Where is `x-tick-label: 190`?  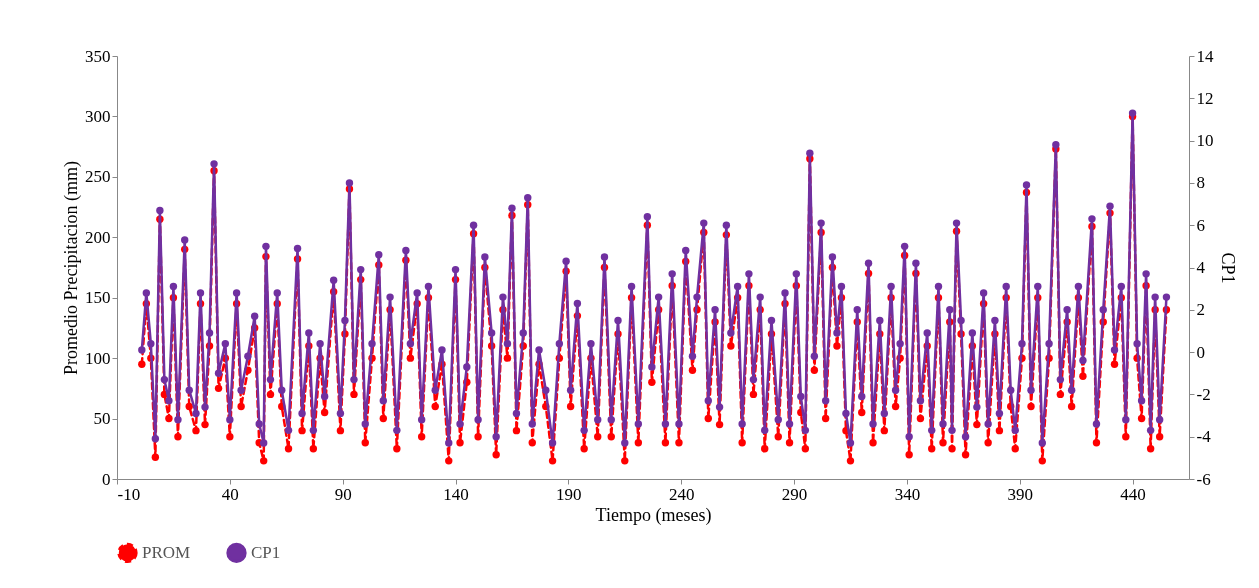
x-tick-label: 190 is located at coordinates (569, 494).